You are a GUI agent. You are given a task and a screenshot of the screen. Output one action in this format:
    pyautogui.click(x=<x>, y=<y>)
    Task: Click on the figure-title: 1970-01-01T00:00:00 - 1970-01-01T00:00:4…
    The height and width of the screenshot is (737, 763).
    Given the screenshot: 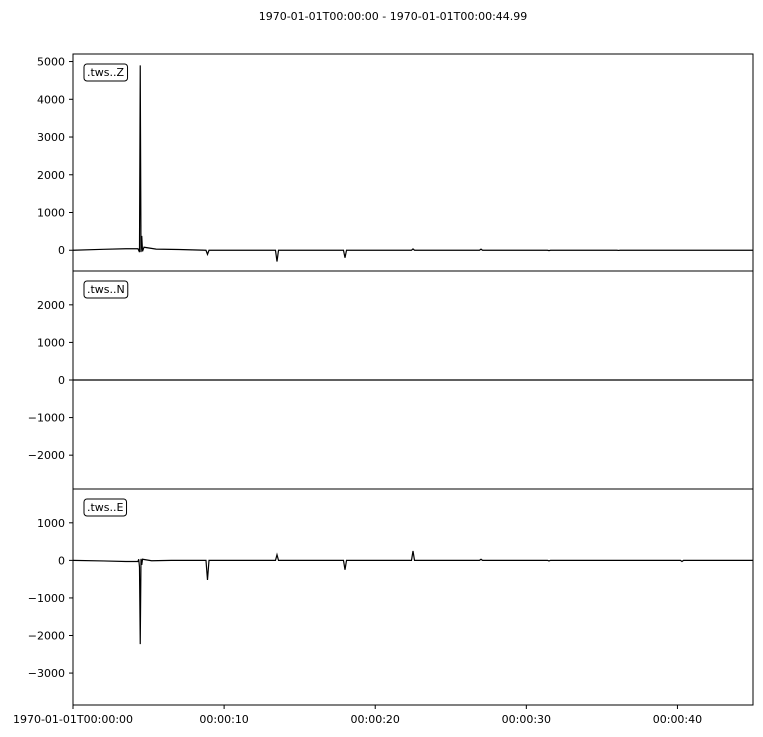 What is the action you would take?
    pyautogui.click(x=393, y=16)
    